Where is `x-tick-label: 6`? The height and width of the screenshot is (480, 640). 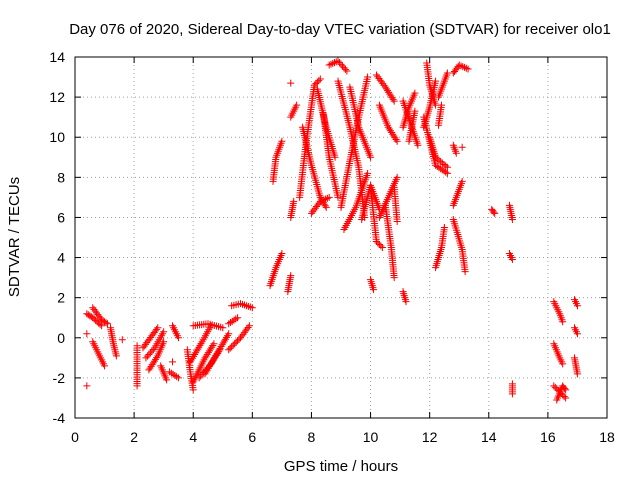 x-tick-label: 6 is located at coordinates (252, 437).